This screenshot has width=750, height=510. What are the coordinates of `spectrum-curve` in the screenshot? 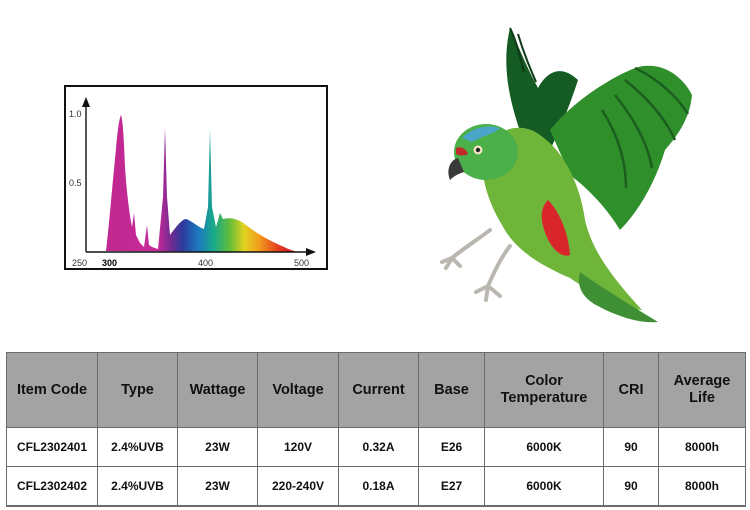 It's located at (202, 183).